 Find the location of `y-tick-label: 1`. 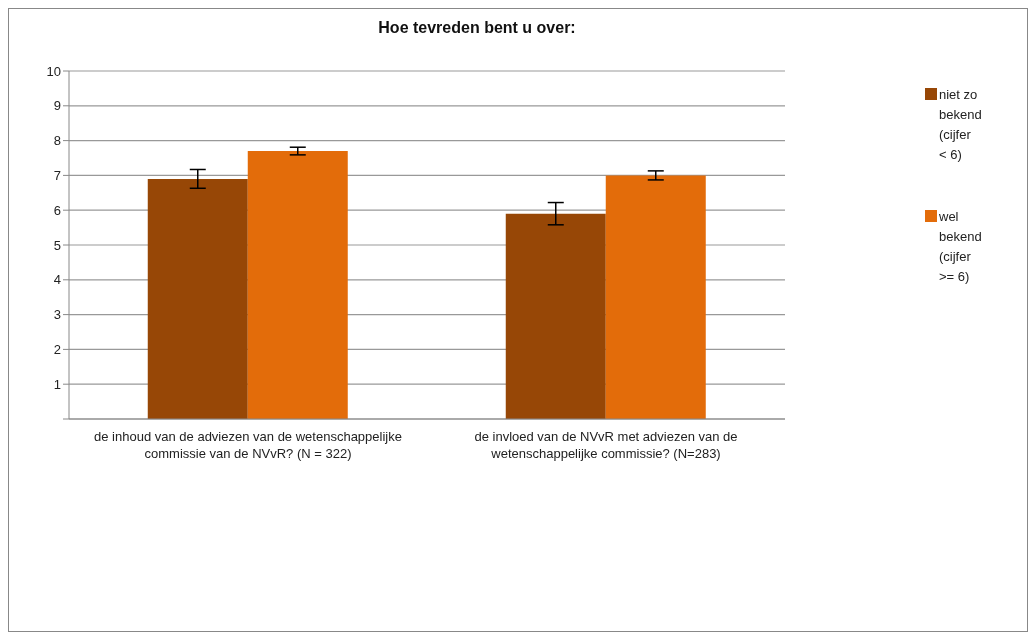

y-tick-label: 1 is located at coordinates (57, 384).